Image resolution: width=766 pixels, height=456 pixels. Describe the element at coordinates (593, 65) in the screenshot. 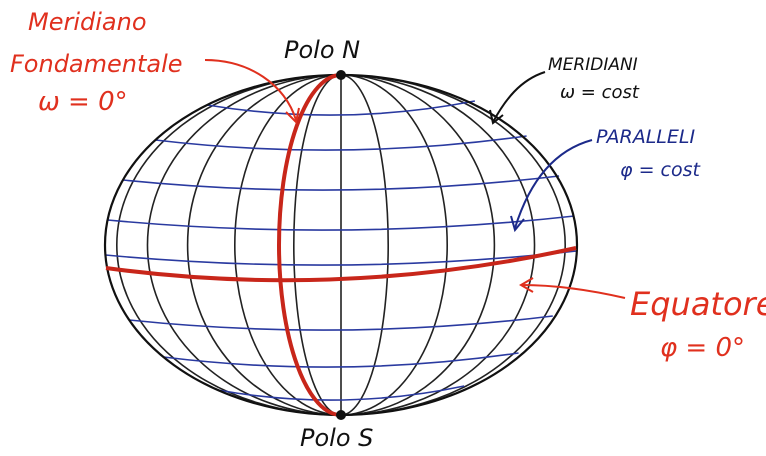

I see `label: MERIDIANI` at that location.